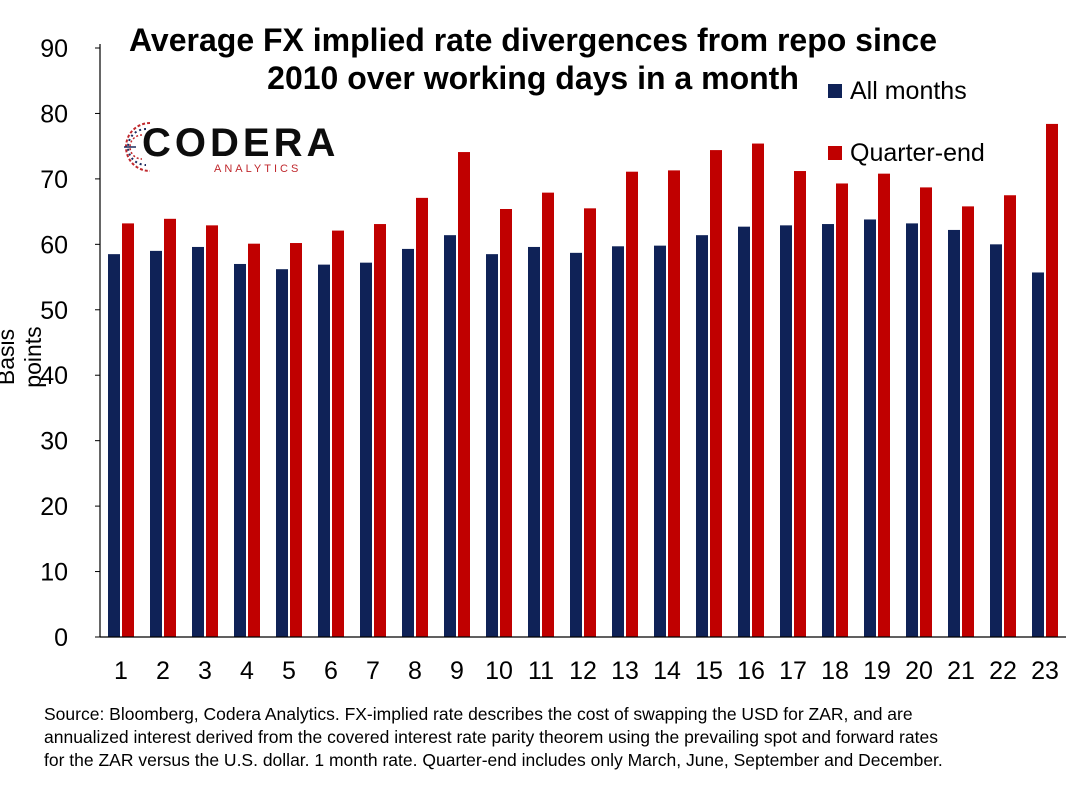 The image size is (1080, 789). I want to click on x-tick-label-4: 4, so click(247, 671).